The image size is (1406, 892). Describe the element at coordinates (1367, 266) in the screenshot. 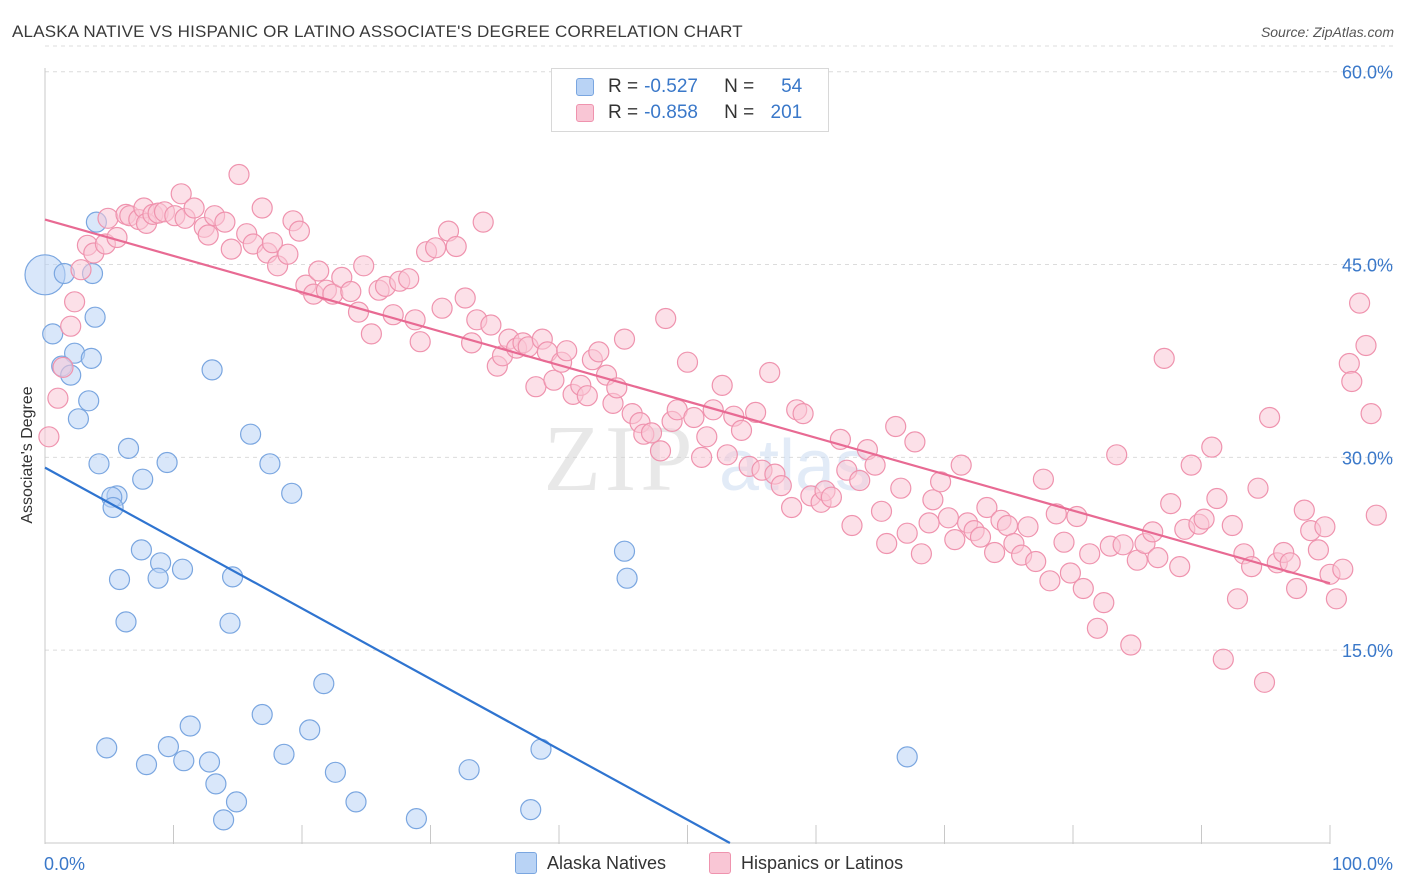

I see `y-tick-label: 45.0%` at that location.